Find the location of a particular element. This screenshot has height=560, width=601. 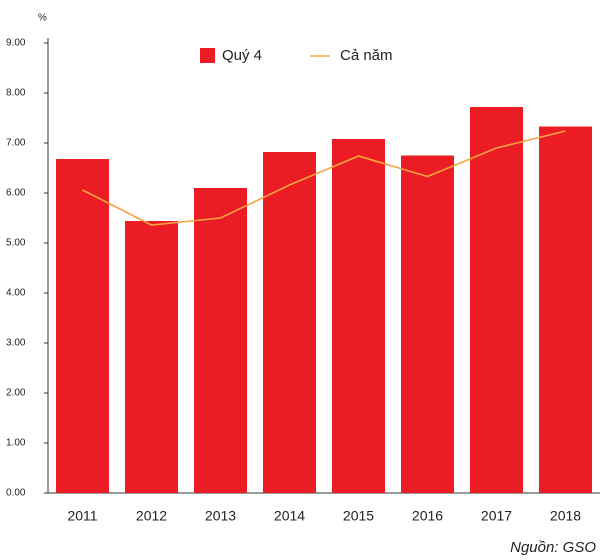

legend-label: Quý 4 is located at coordinates (242, 55).